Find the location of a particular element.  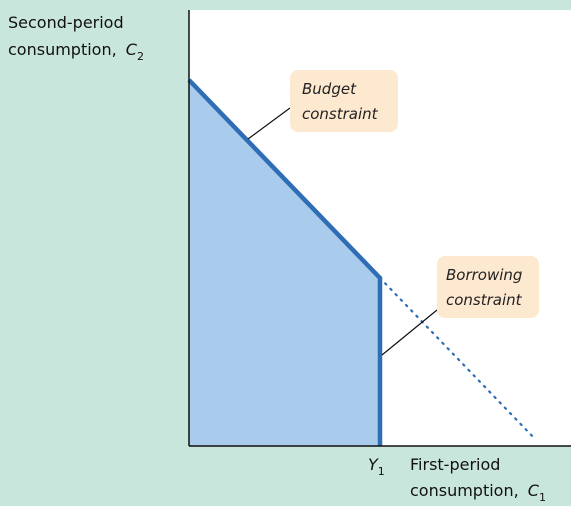

x-axis-label: consumption, C1 is located at coordinates (478, 492).